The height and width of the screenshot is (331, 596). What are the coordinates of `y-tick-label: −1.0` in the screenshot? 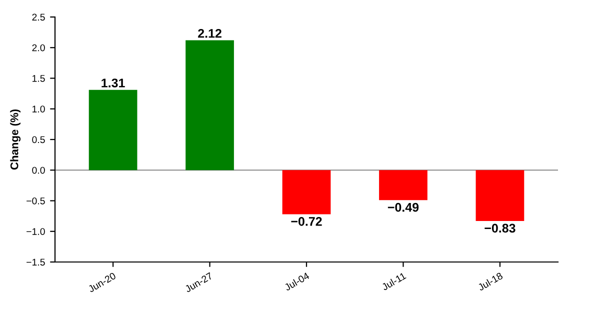 It's located at (35, 231).